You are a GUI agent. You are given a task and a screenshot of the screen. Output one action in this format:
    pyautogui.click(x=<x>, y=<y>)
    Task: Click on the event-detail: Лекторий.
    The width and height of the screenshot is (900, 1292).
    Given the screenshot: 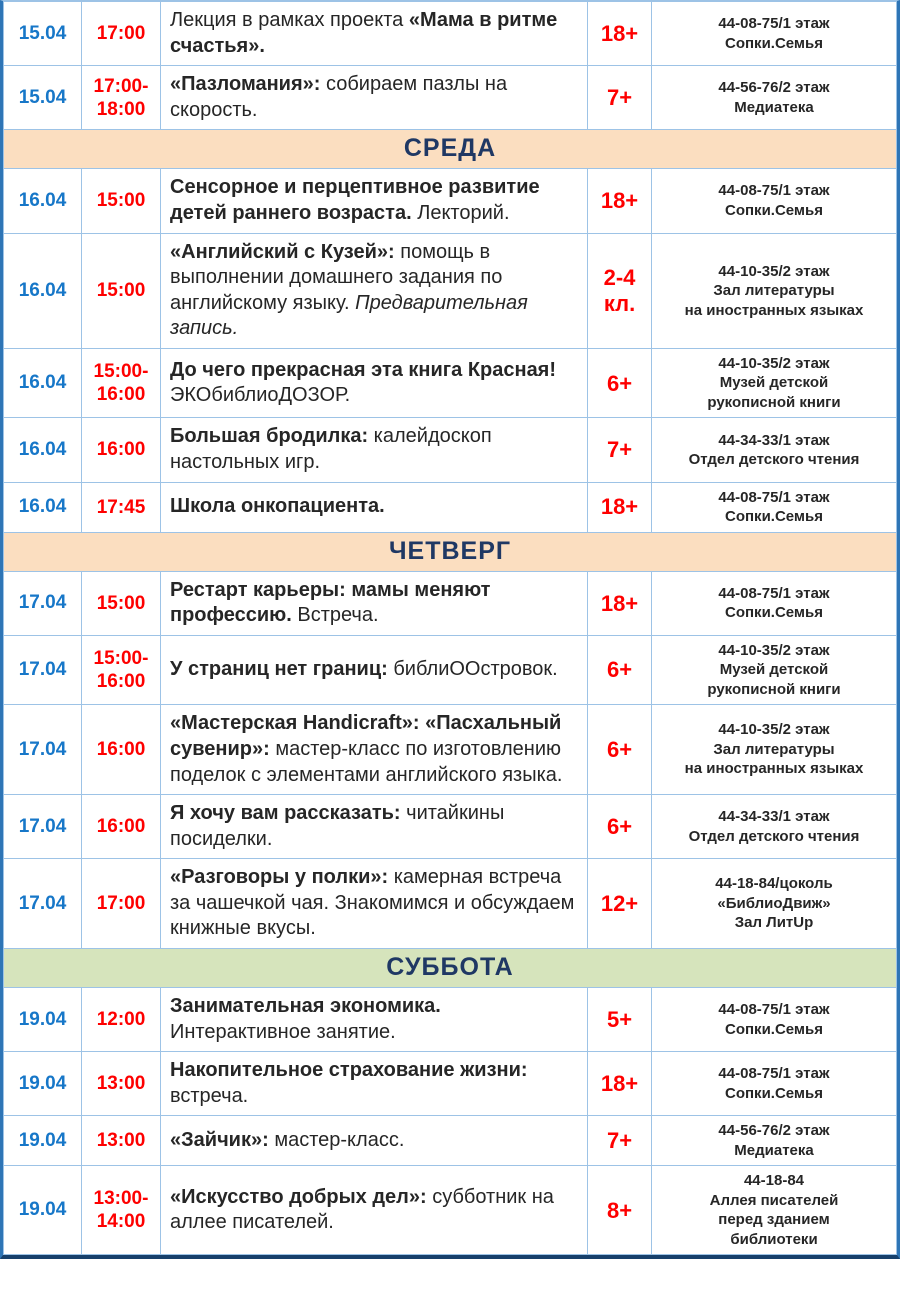 What is the action you would take?
    pyautogui.click(x=460, y=212)
    